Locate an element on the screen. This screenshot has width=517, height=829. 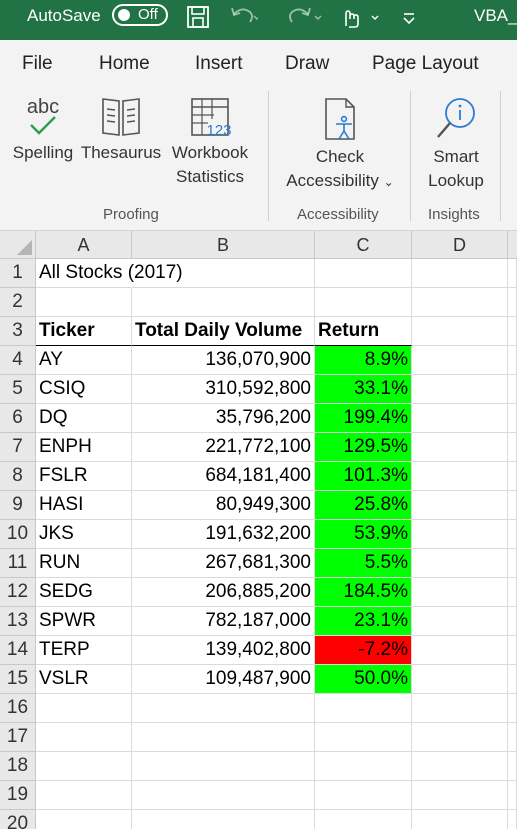
volume-cell: 139,402,800 is located at coordinates (223, 650).